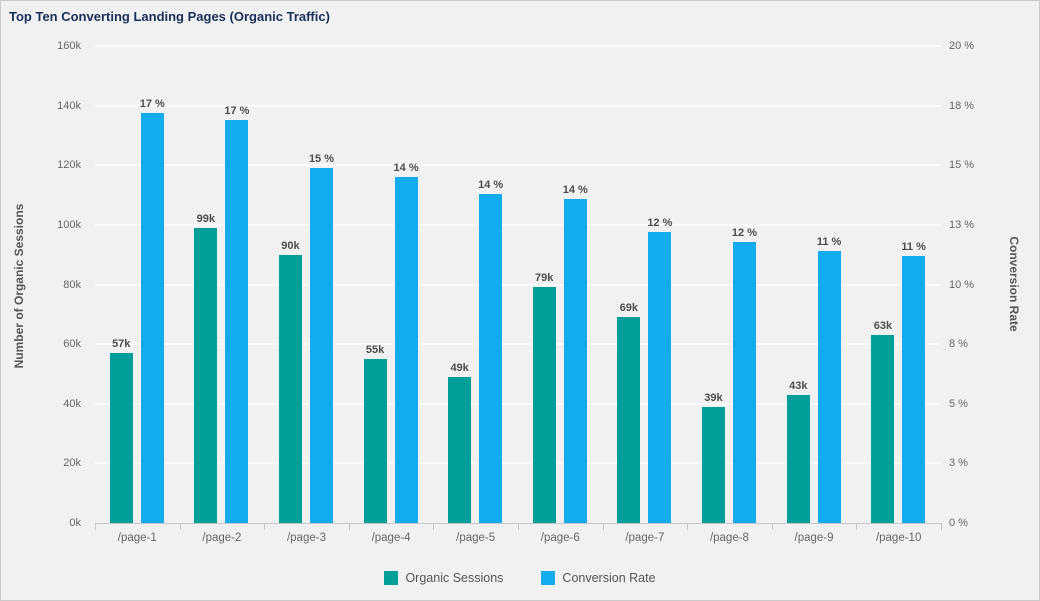  What do you see at coordinates (958, 403) in the screenshot?
I see `axis-tick-label: 5 %` at bounding box center [958, 403].